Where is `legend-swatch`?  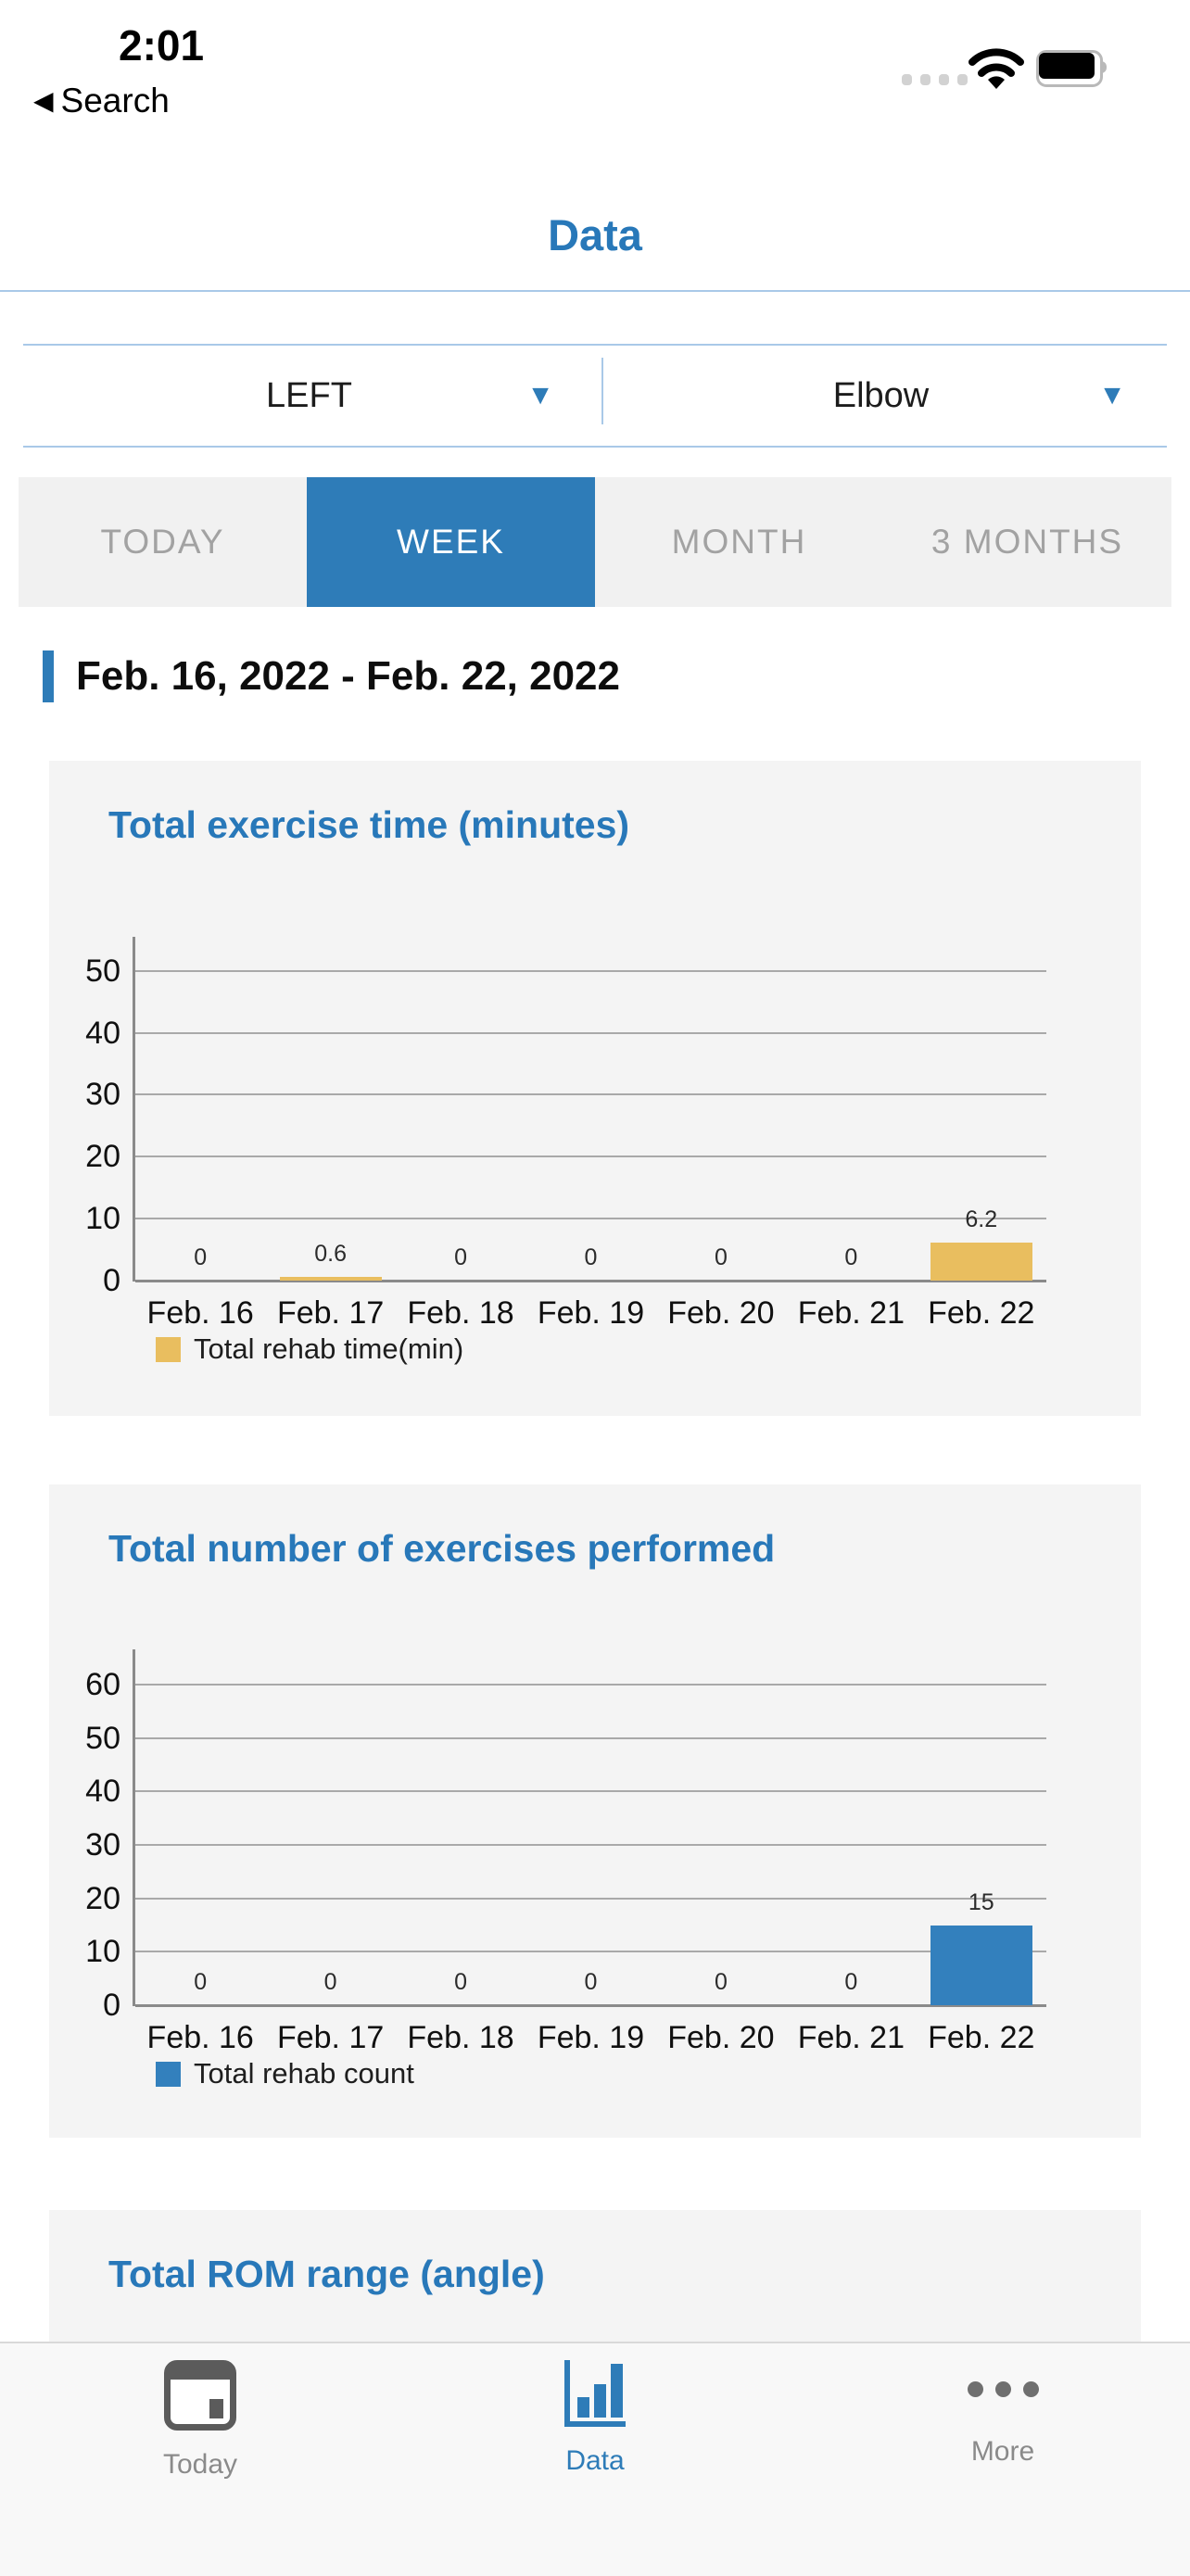 legend-swatch is located at coordinates (168, 1349).